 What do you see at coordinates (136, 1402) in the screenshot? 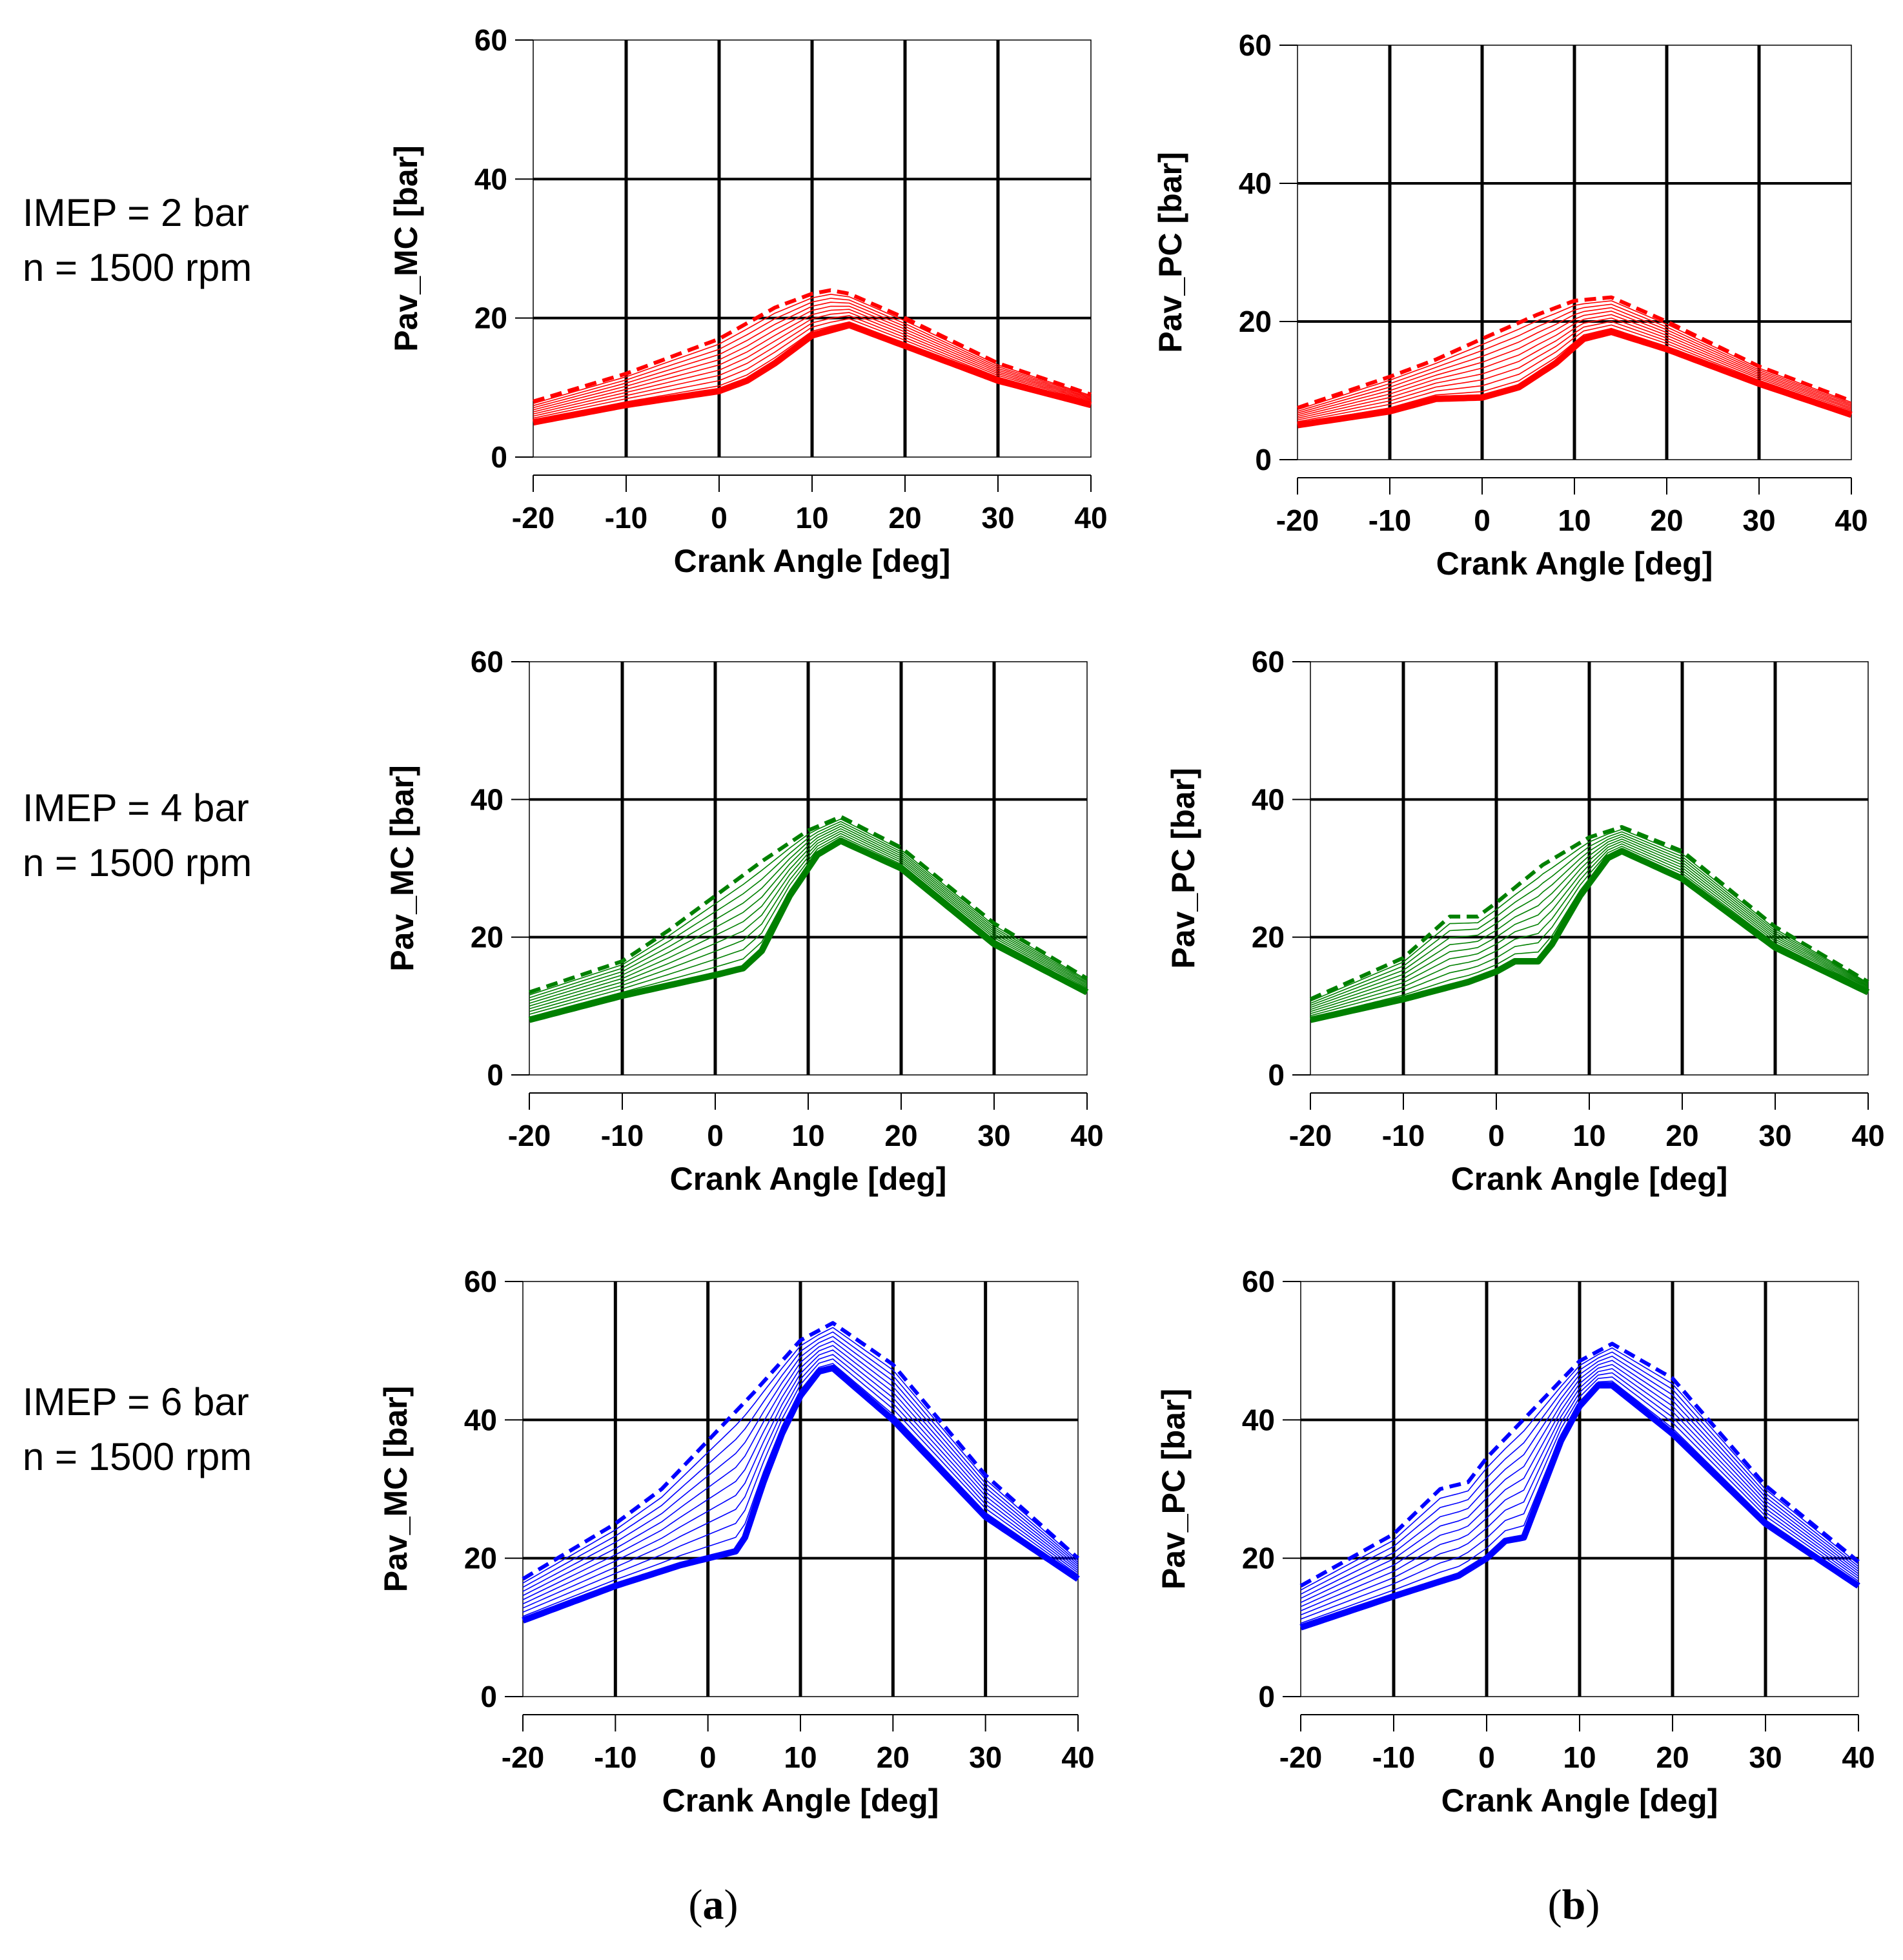
I see `row-label-imep6-line1: IMEP = 6 bar` at bounding box center [136, 1402].